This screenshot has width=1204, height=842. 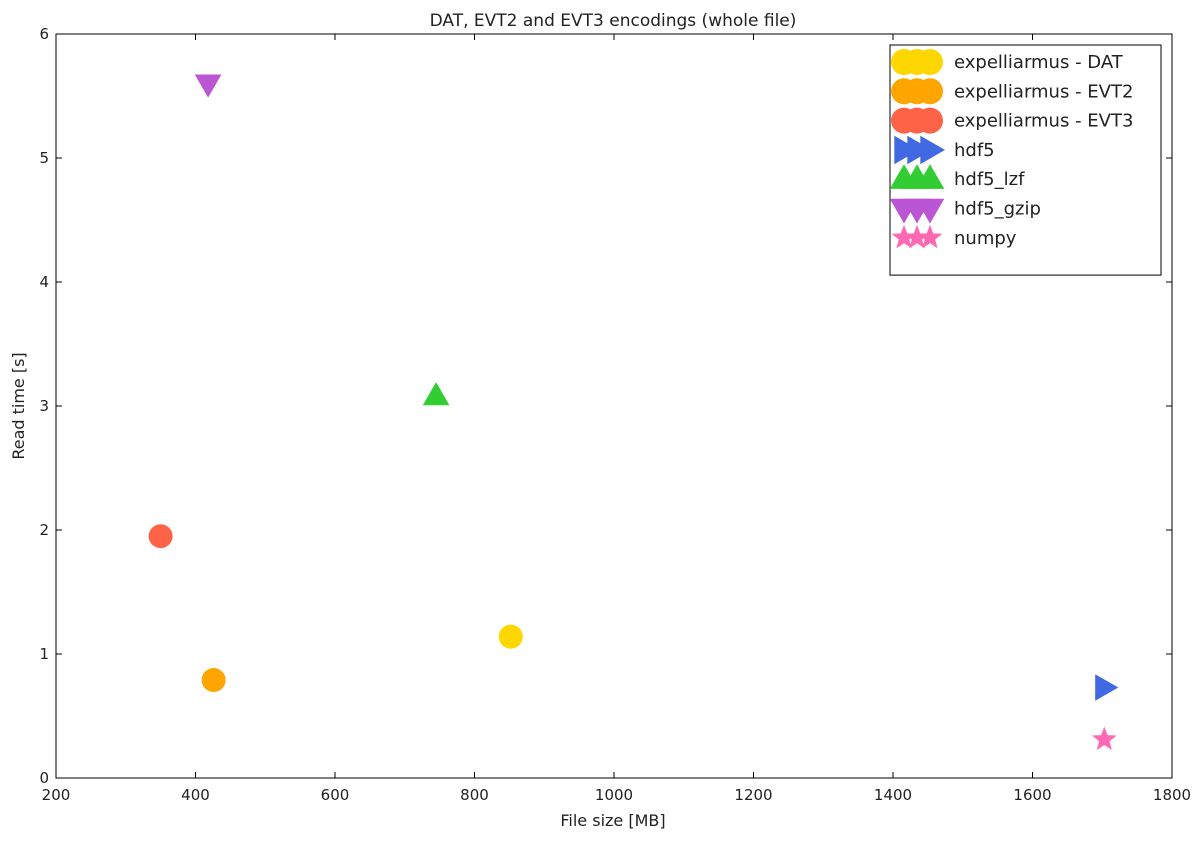 I want to click on x-tick-label: 800, so click(x=474, y=795).